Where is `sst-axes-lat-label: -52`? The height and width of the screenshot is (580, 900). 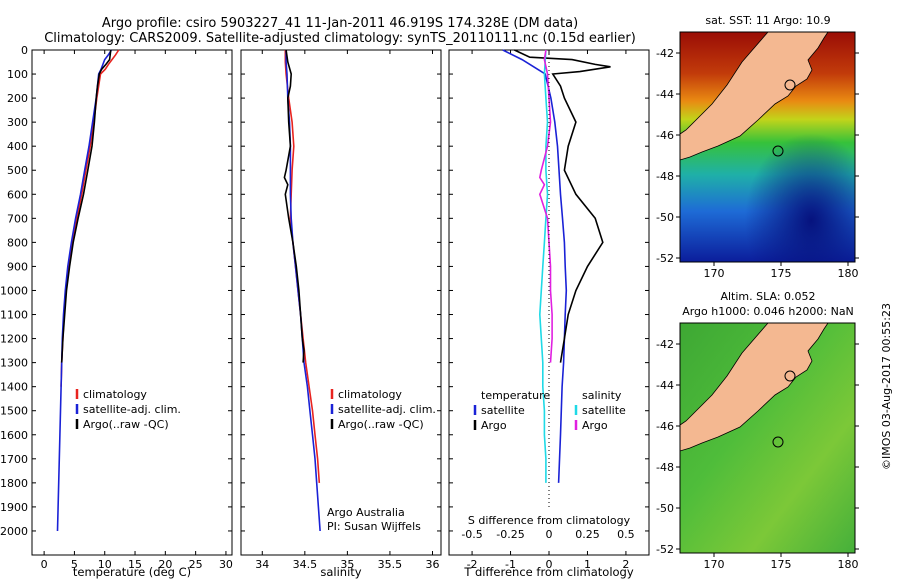
sst-axes-lat-label: -52 is located at coordinates (665, 258).